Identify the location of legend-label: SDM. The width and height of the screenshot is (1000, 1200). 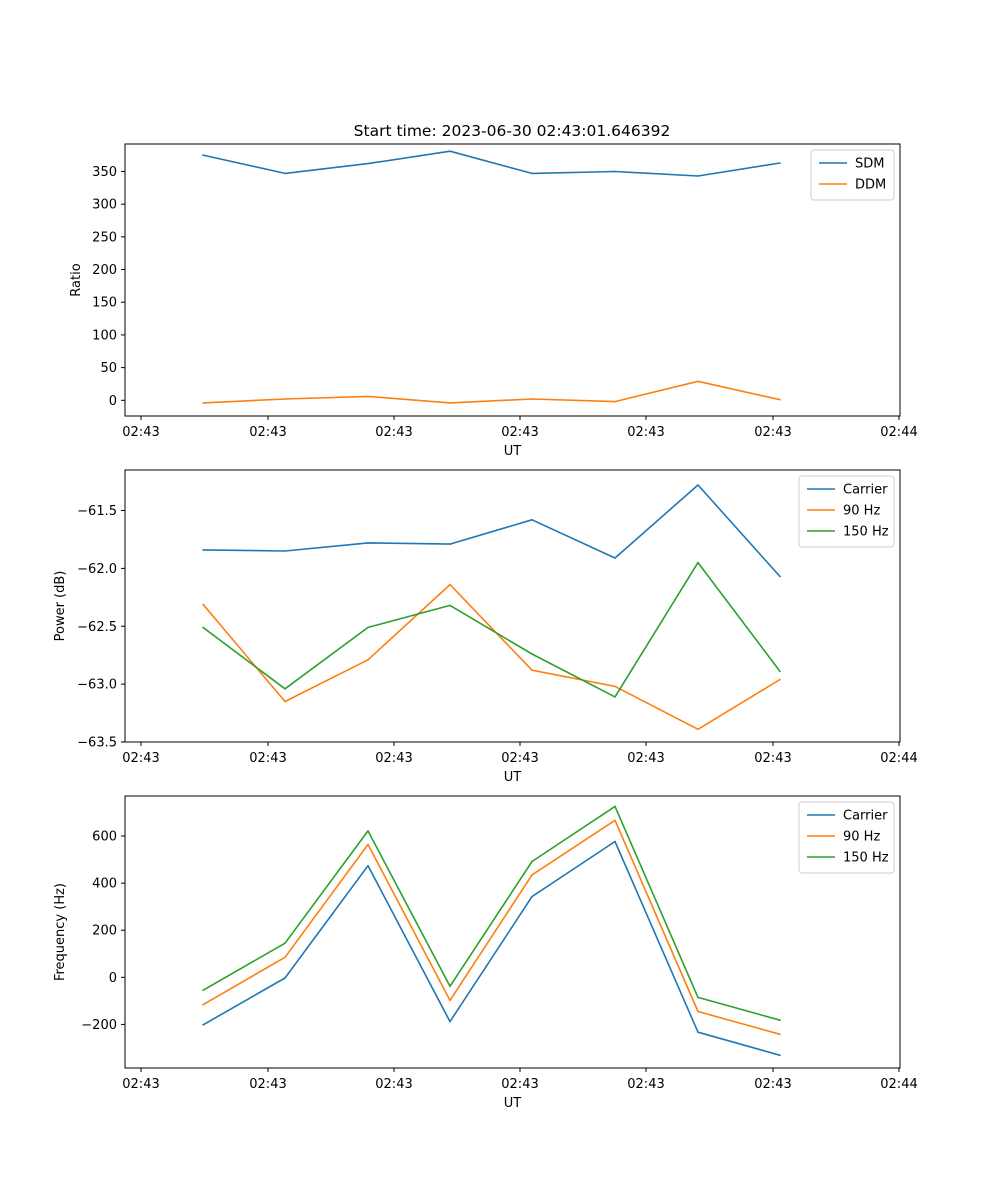
(869, 164).